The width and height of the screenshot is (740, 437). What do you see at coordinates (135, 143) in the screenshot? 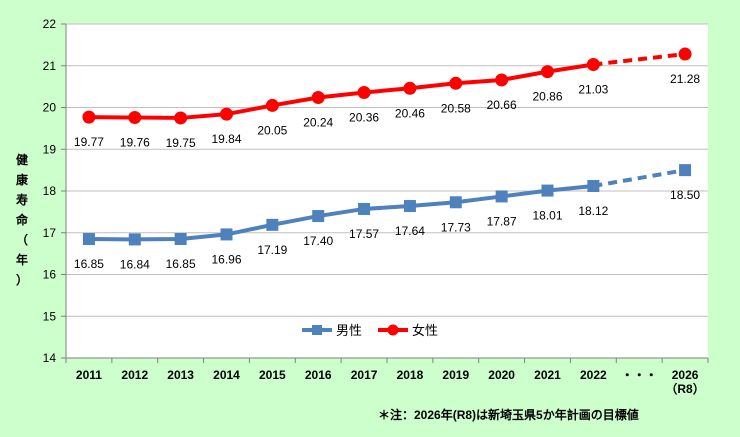
I see `data-label: 19.76` at bounding box center [135, 143].